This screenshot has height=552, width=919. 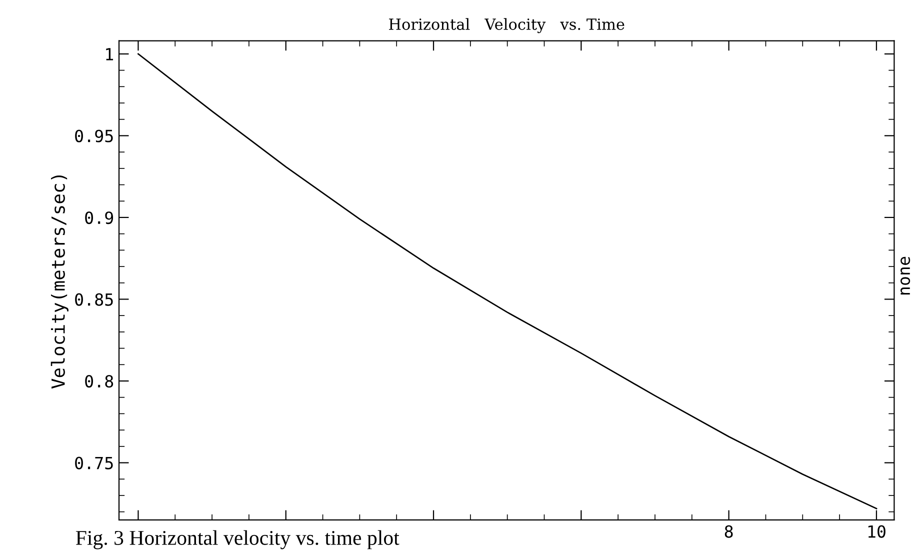 What do you see at coordinates (99, 381) in the screenshot?
I see `y-tick-label: 0.8` at bounding box center [99, 381].